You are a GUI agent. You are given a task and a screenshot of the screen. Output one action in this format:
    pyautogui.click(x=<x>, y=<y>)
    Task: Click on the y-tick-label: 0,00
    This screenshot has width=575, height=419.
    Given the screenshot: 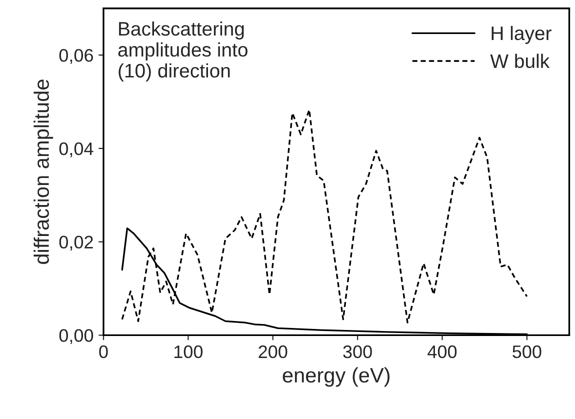 What is the action you would take?
    pyautogui.click(x=76, y=336)
    